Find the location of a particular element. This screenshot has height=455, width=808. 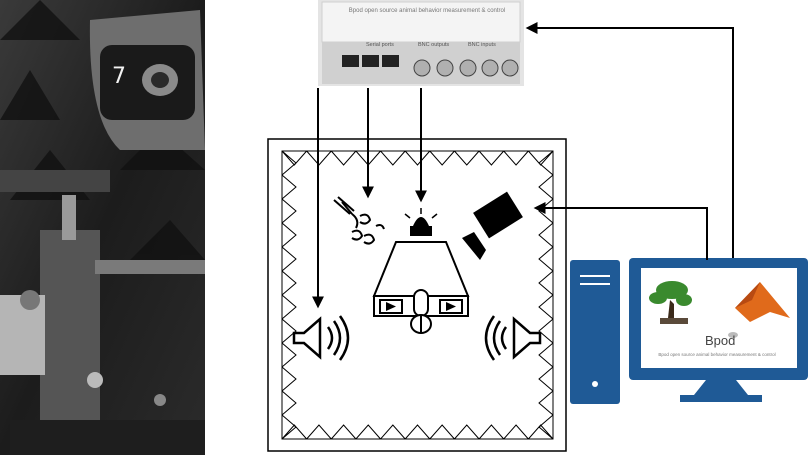

air-puff-icon is located at coordinates (359, 220).